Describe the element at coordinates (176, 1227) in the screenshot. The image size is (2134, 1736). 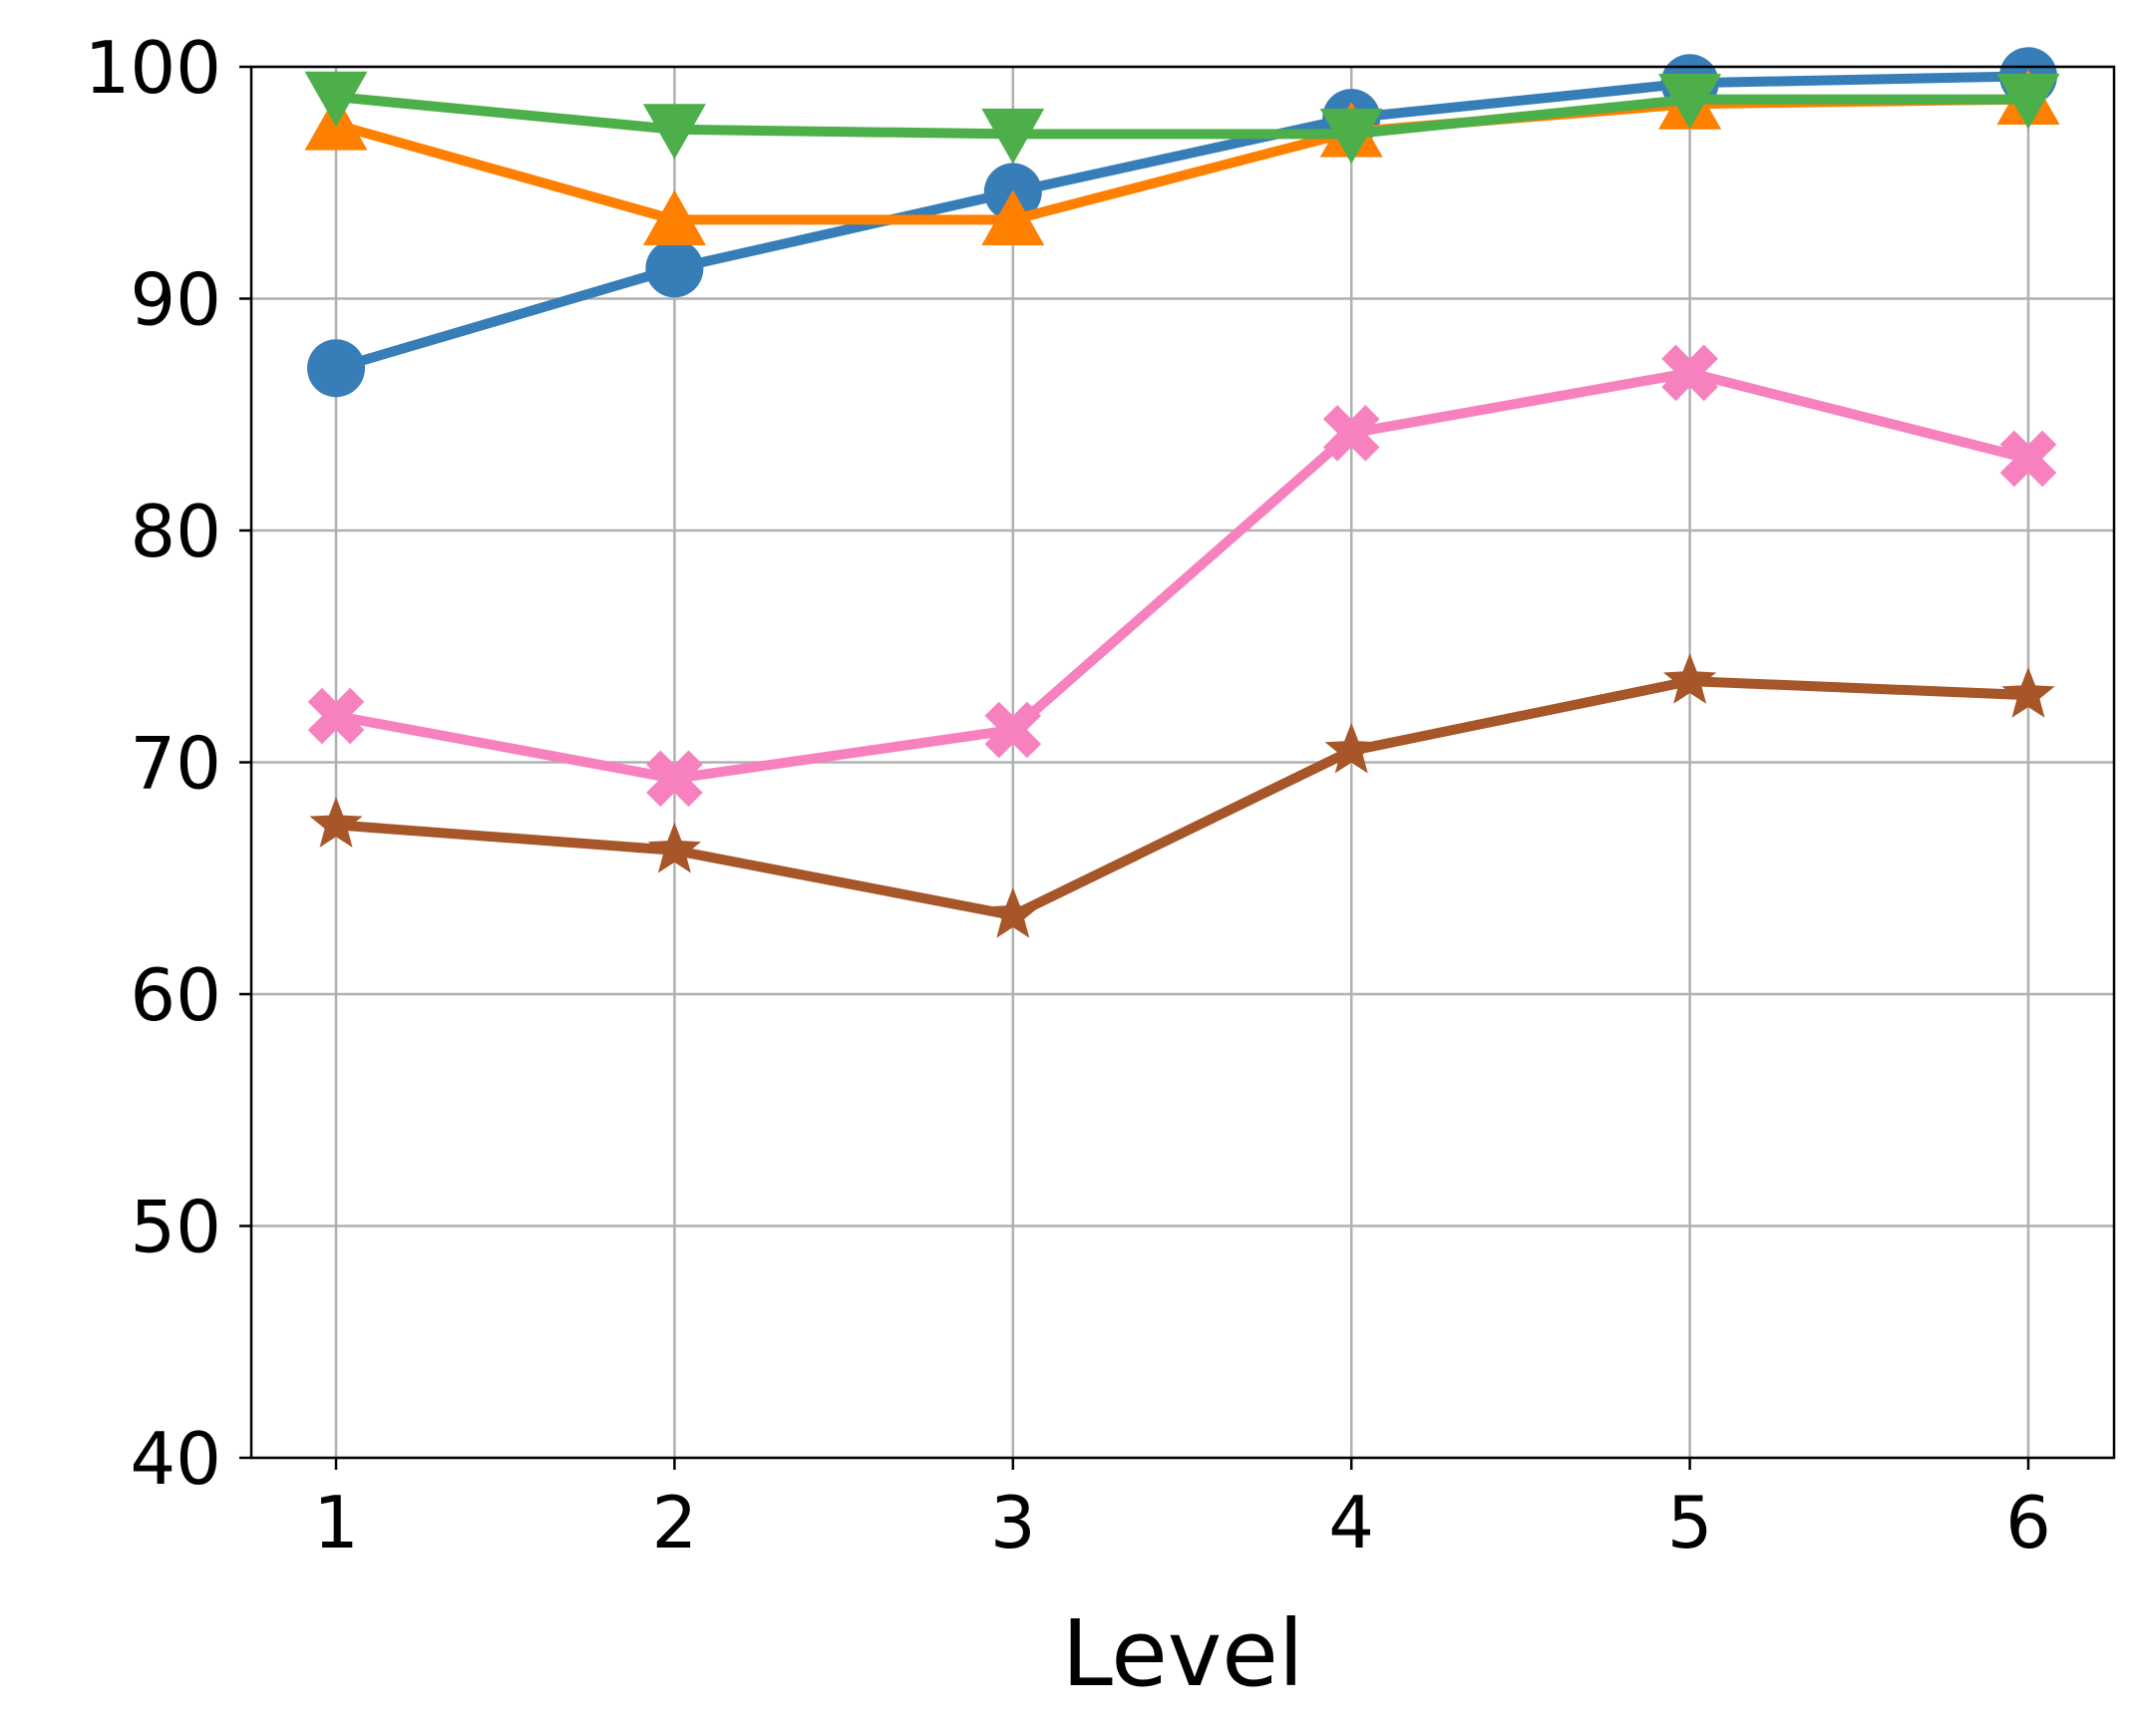
I see `y-tick-label: 50` at that location.